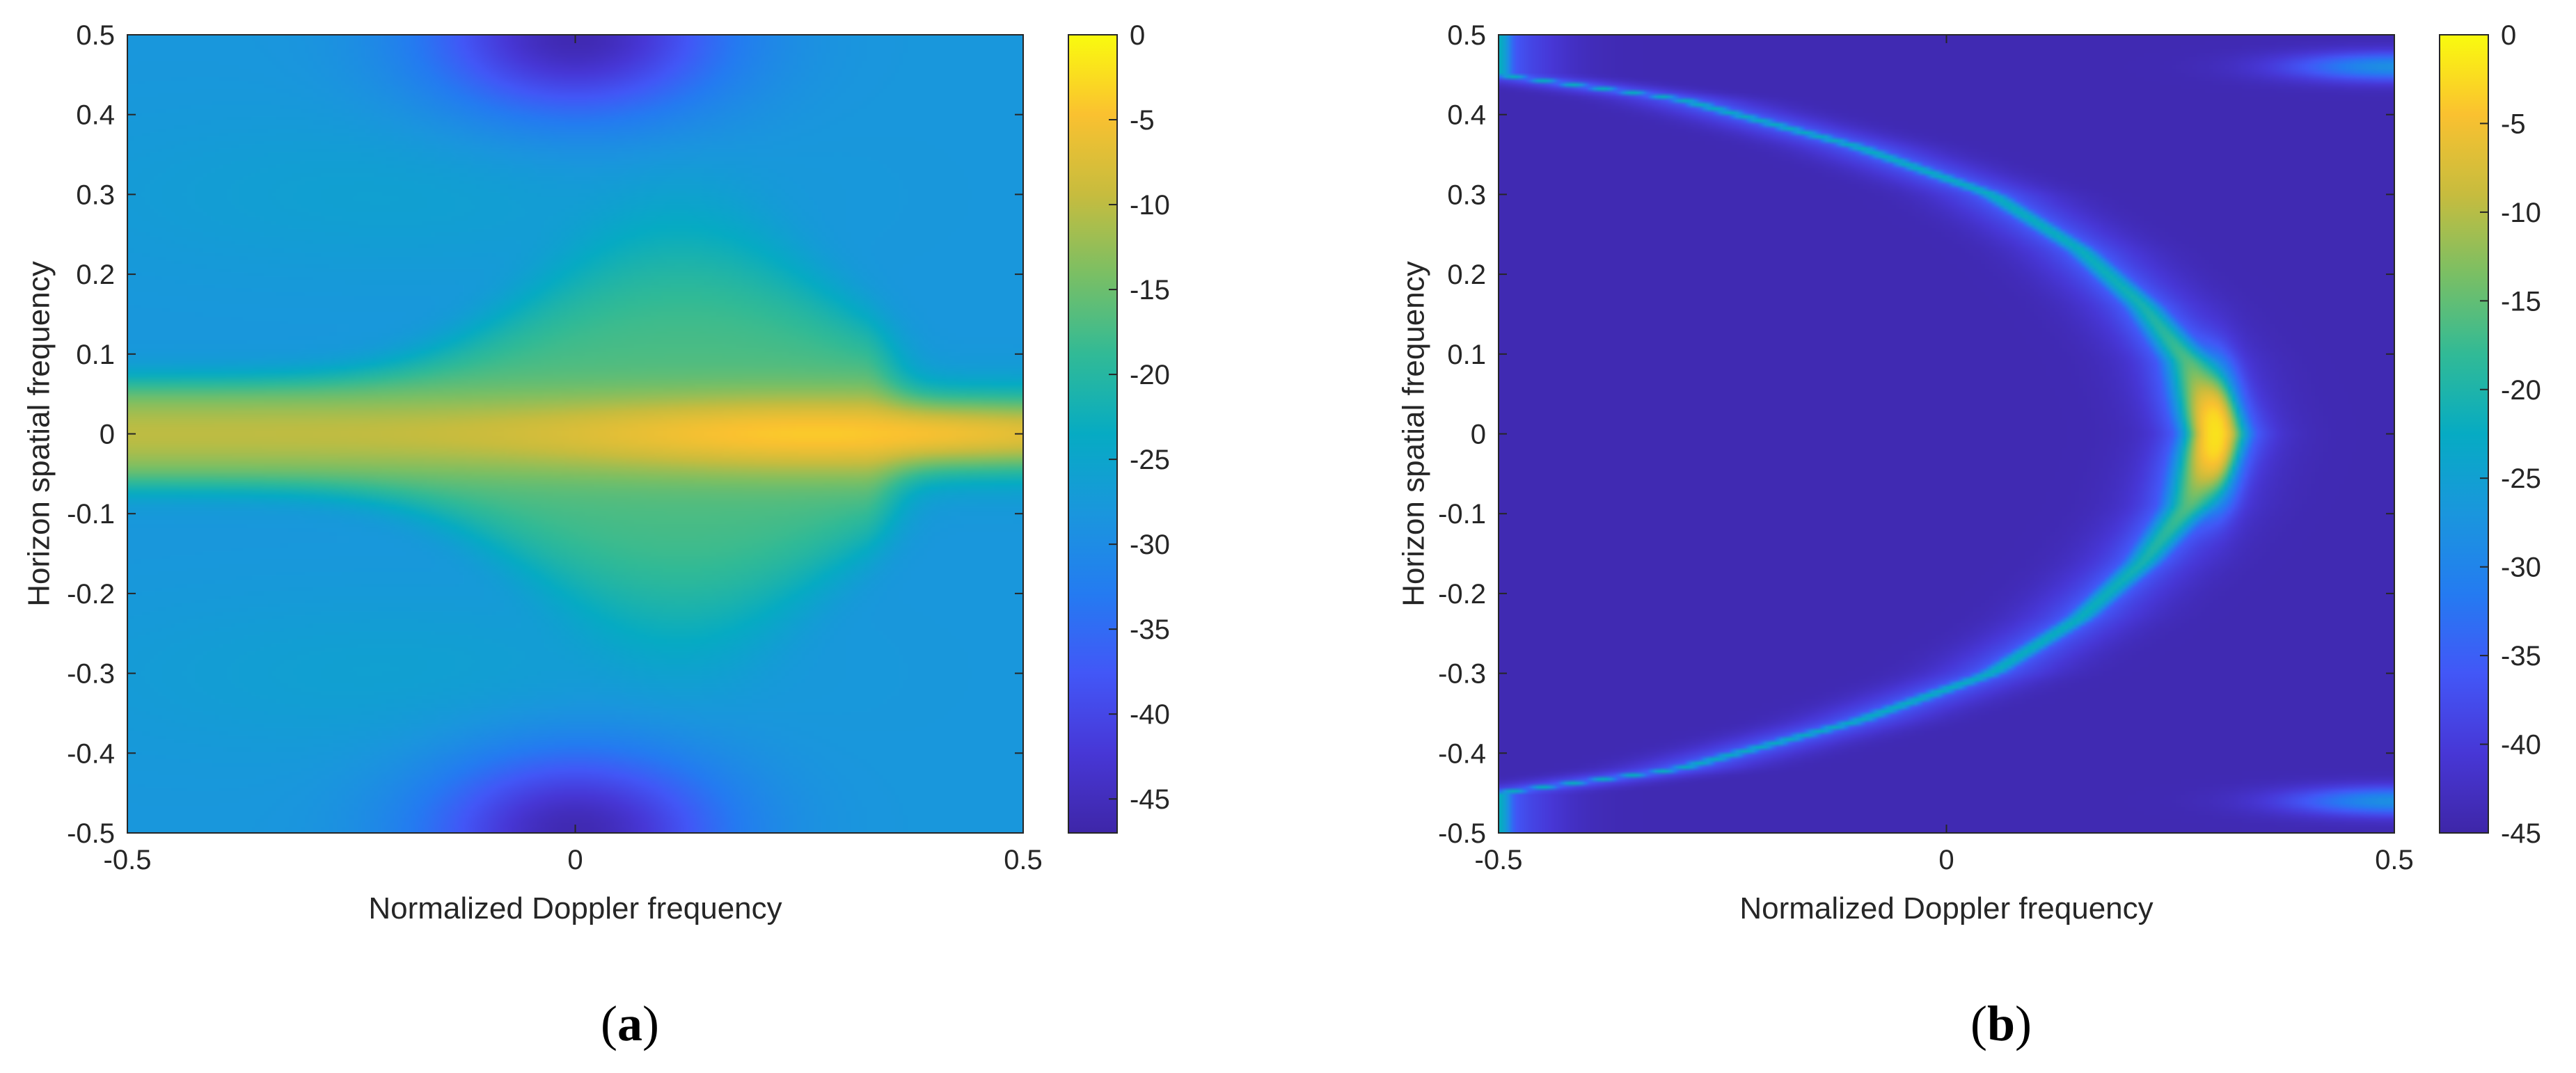 Image resolution: width=2576 pixels, height=1073 pixels. I want to click on caption-letter: b, so click(2001, 1023).